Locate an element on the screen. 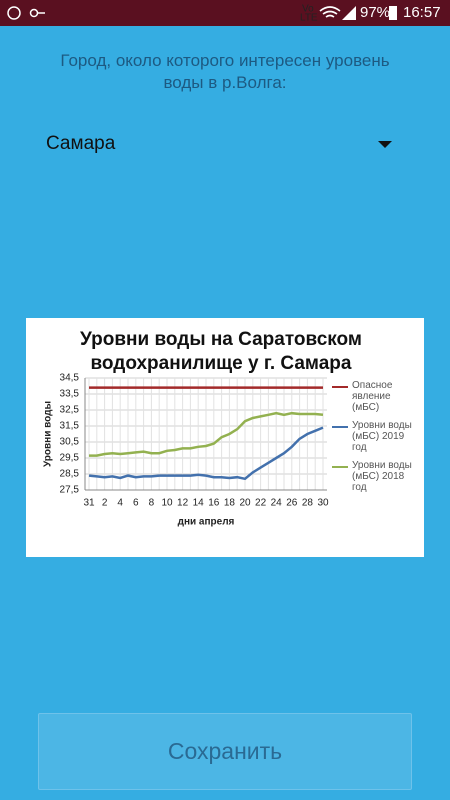 This screenshot has height=800, width=450. volte-icon: Vo is located at coordinates (308, 9).